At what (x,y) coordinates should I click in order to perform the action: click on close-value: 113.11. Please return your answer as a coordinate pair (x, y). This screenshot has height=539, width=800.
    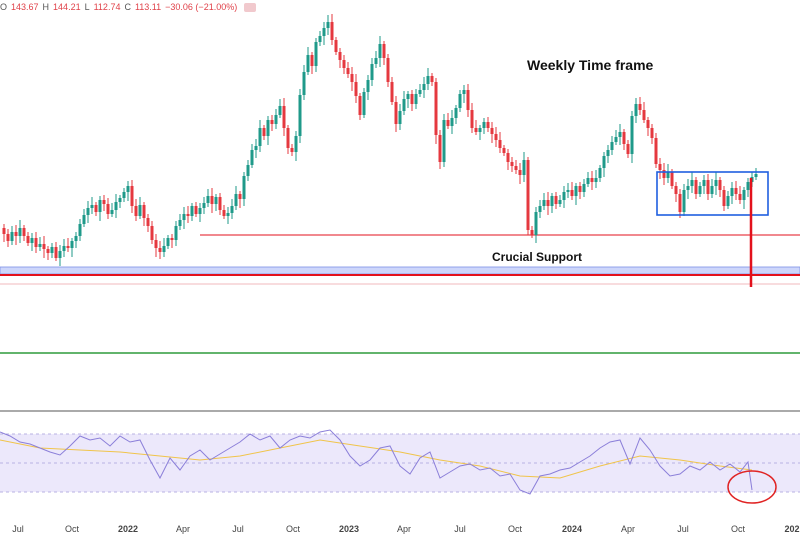
    Looking at the image, I should click on (148, 7).